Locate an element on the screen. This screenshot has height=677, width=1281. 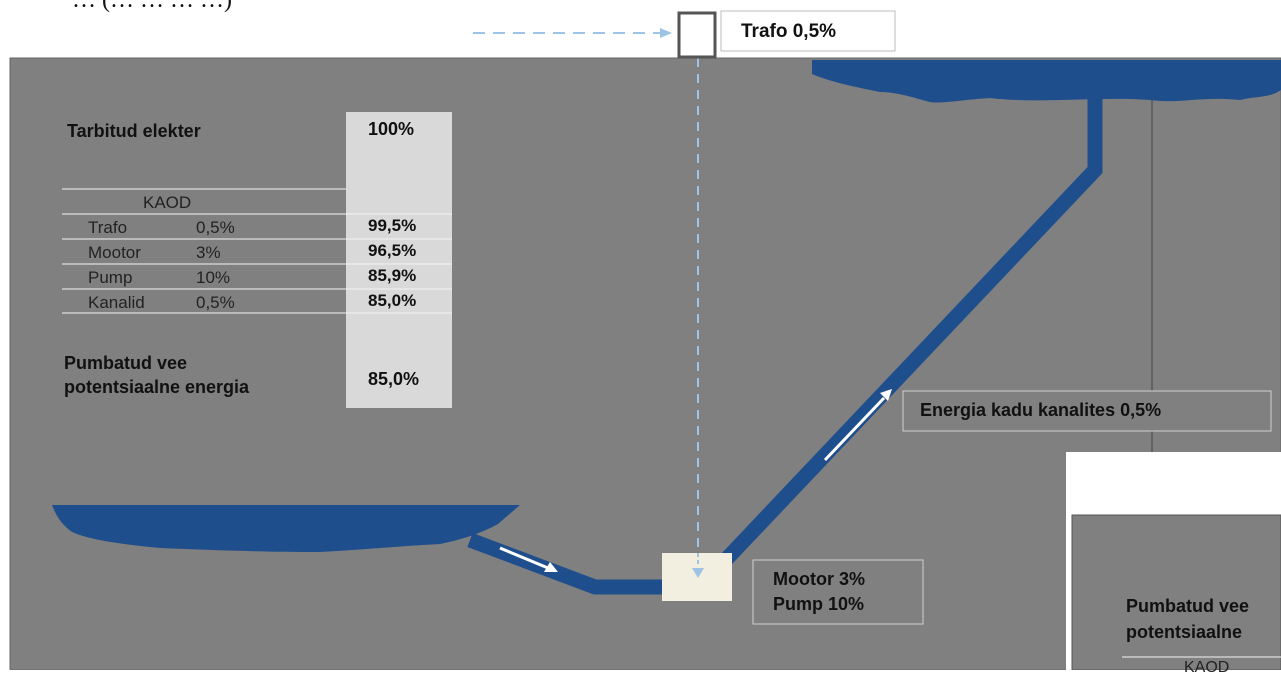
table-lines is located at coordinates (257, 251).